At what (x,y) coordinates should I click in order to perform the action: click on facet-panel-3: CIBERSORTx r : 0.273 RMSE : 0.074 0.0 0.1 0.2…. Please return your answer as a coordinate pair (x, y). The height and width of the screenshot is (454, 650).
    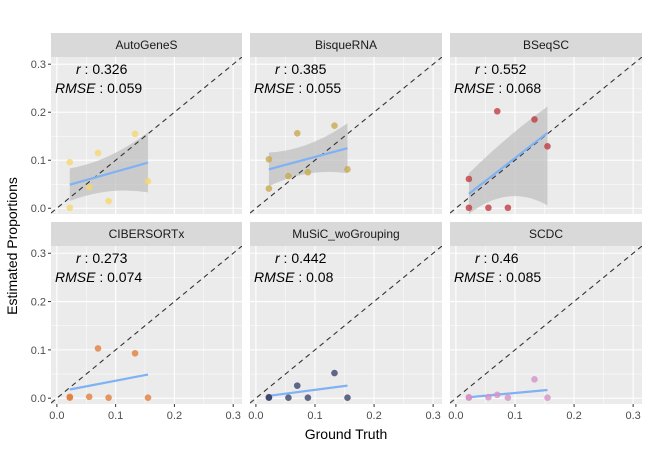
    Looking at the image, I should click on (136, 322).